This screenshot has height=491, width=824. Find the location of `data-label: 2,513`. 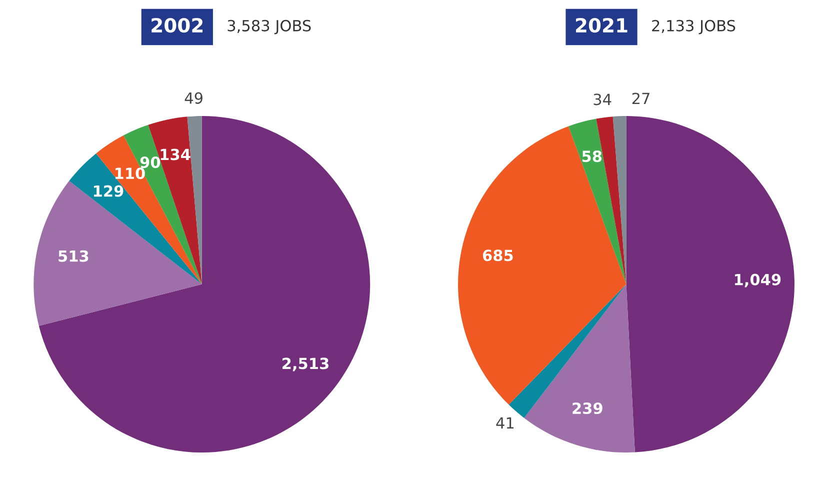

data-label: 2,513 is located at coordinates (305, 365).